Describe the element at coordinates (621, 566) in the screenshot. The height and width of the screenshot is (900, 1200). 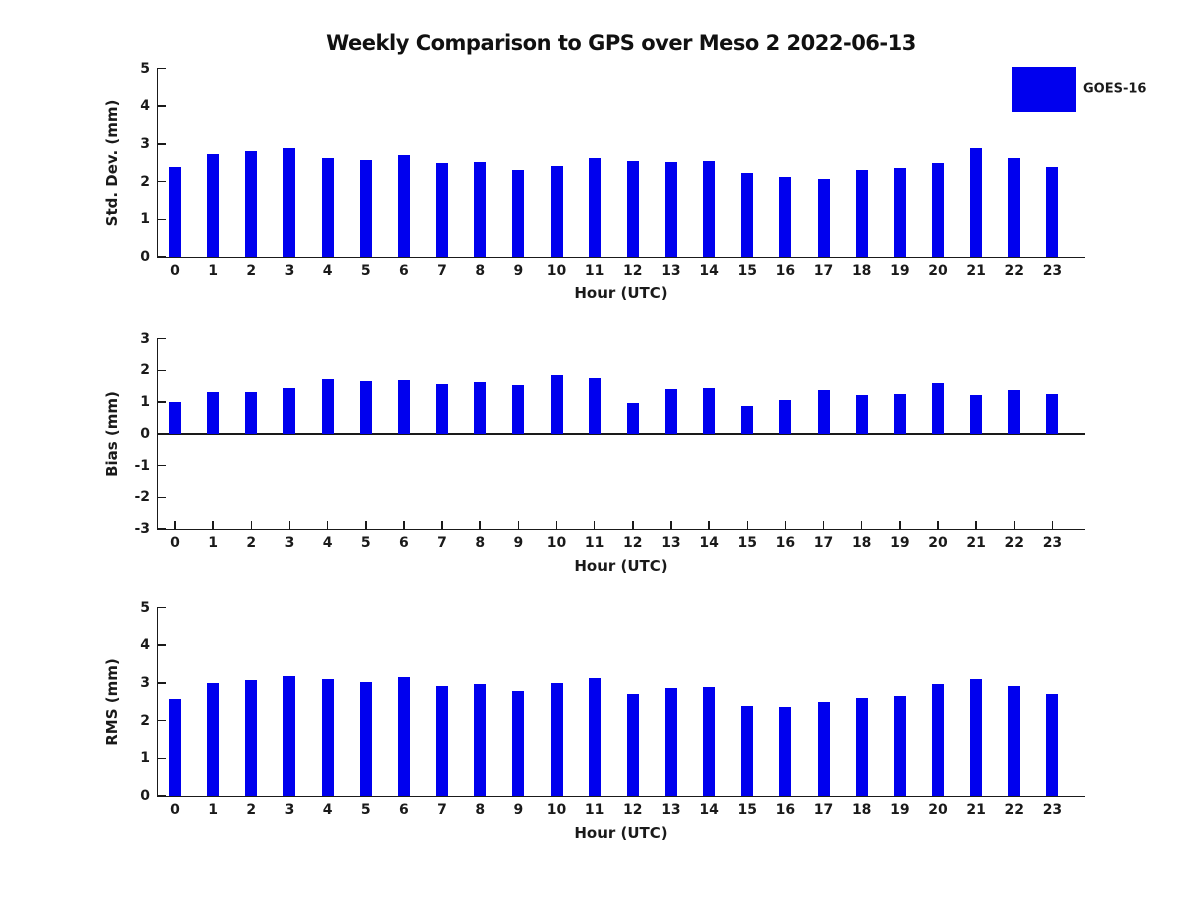
I see `x-axis-label-bias: Hour (UTC)` at that location.